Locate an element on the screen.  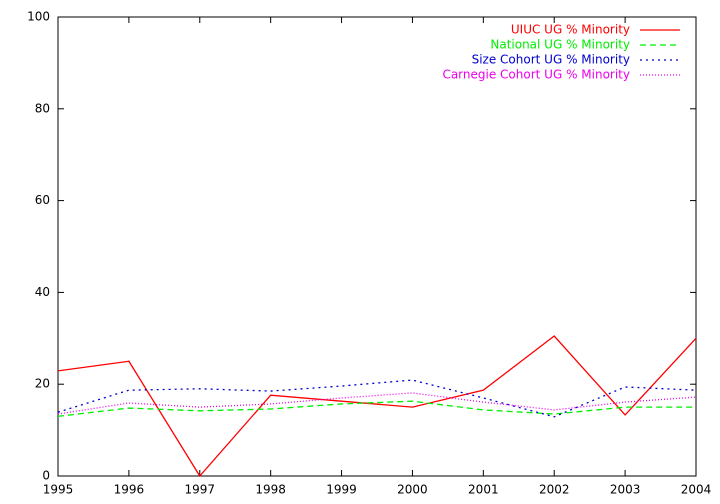
legend-label: Carnegie Cohort UG % Minority is located at coordinates (536, 75).